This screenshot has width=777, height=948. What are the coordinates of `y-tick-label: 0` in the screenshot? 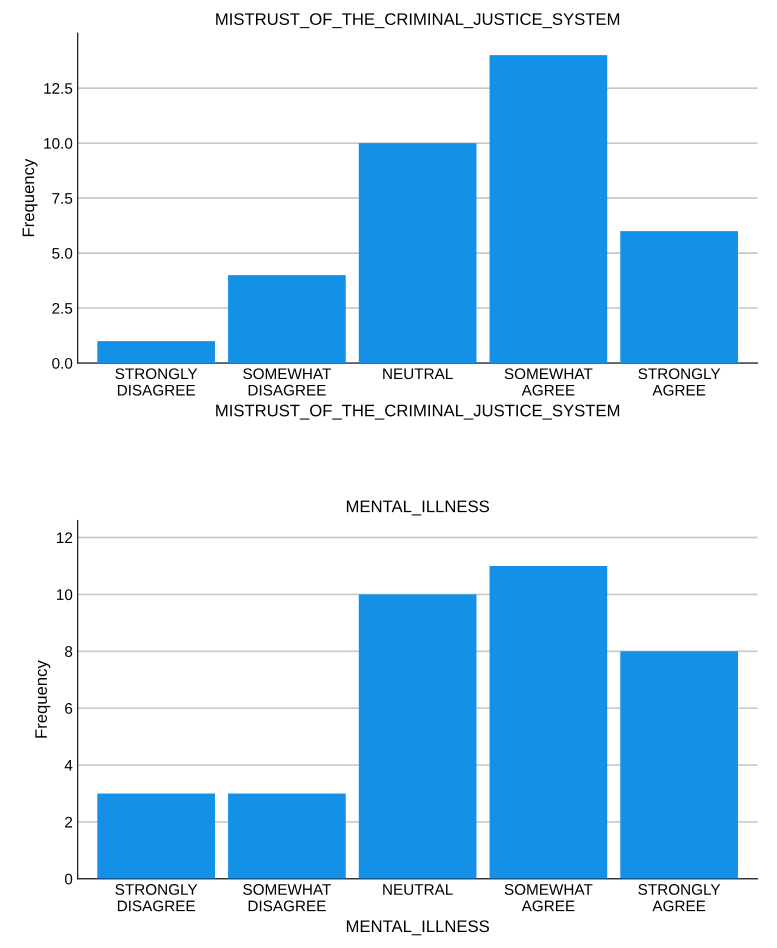 It's located at (68, 879).